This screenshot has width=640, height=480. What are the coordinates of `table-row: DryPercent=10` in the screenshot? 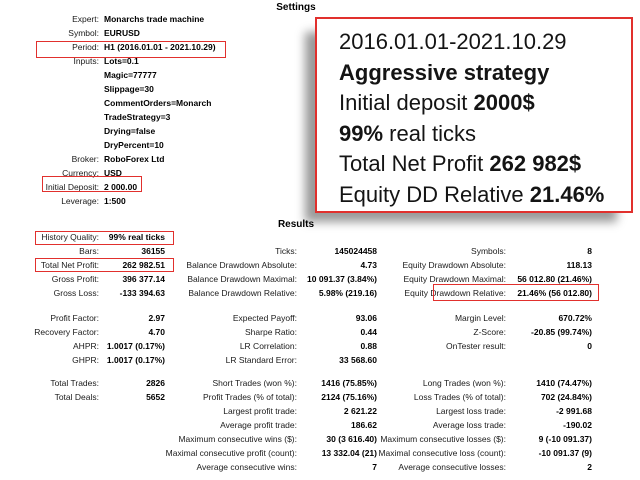 It's located at (320, 145).